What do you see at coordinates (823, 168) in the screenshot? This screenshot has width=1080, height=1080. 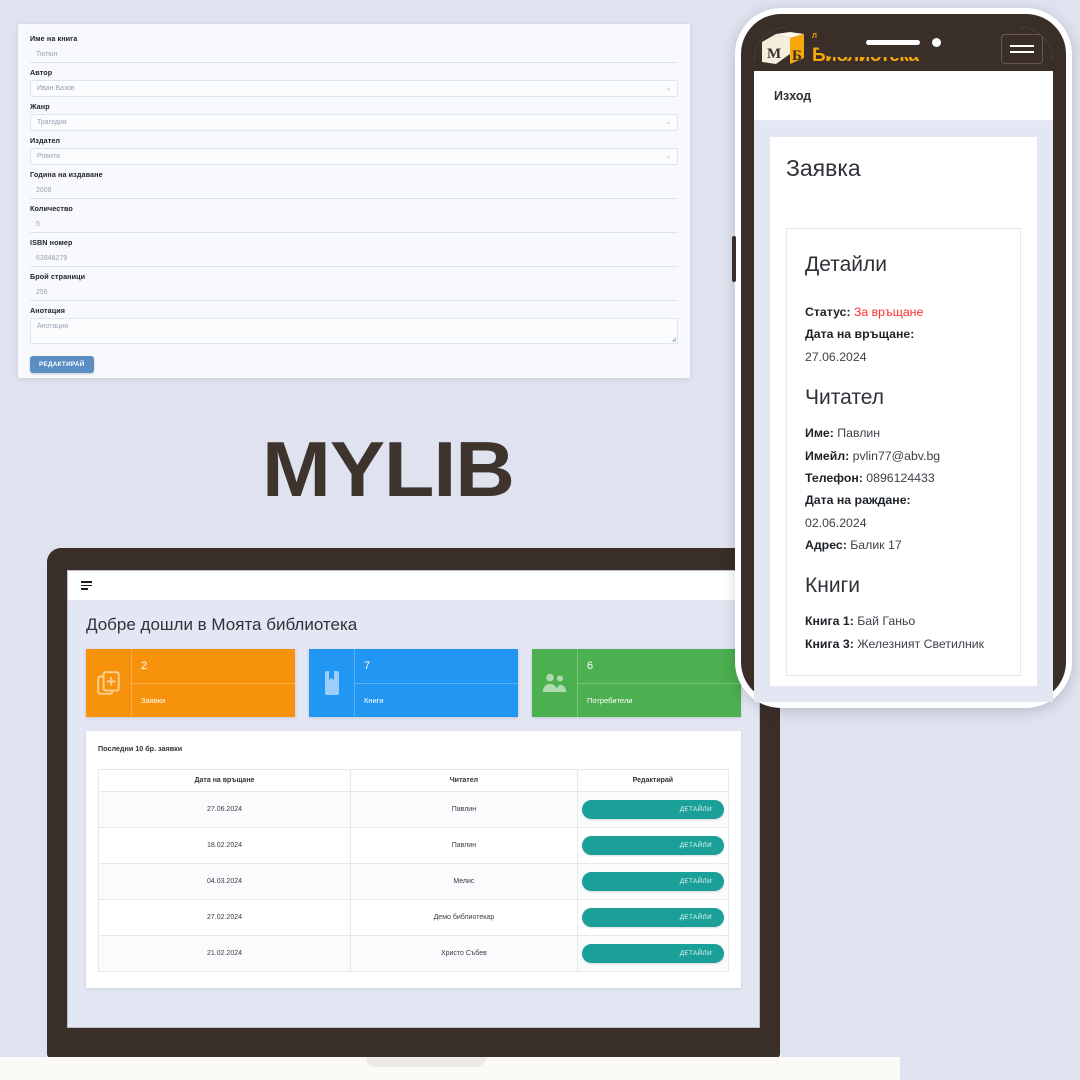 I see `page-title: Заявка` at bounding box center [823, 168].